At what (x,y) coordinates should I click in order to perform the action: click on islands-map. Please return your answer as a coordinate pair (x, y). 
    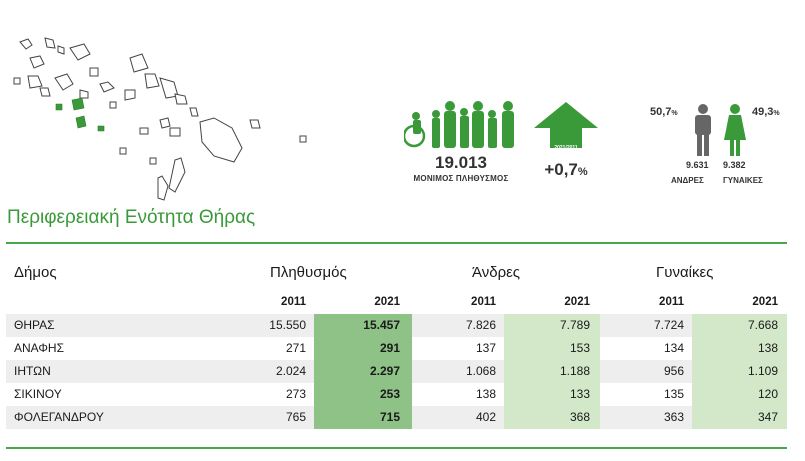
    Looking at the image, I should click on (160, 119).